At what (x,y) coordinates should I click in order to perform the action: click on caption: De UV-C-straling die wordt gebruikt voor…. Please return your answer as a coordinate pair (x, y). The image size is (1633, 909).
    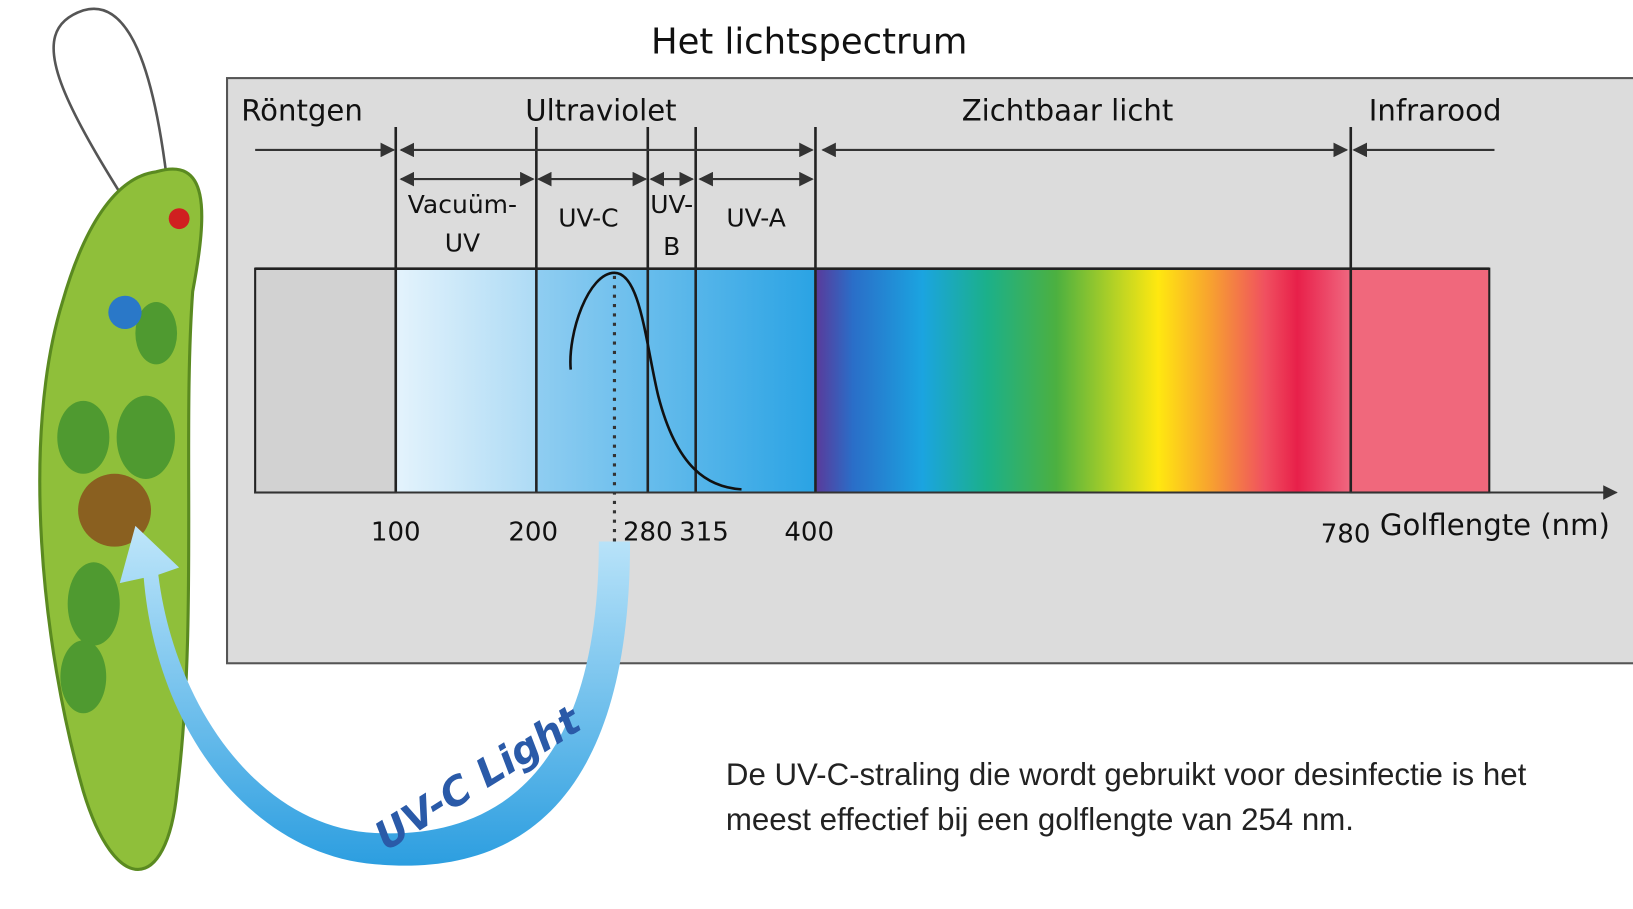
    Looking at the image, I should click on (1126, 774).